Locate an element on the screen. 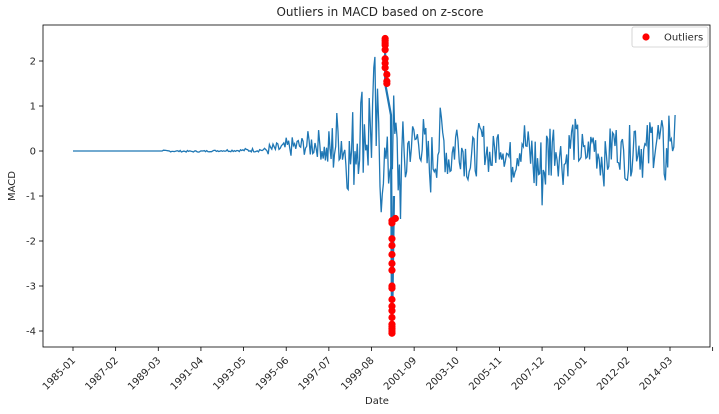 The image size is (719, 414). y-axis: 2 1 0 -1 -2 -3 -4 is located at coordinates (34, 197).